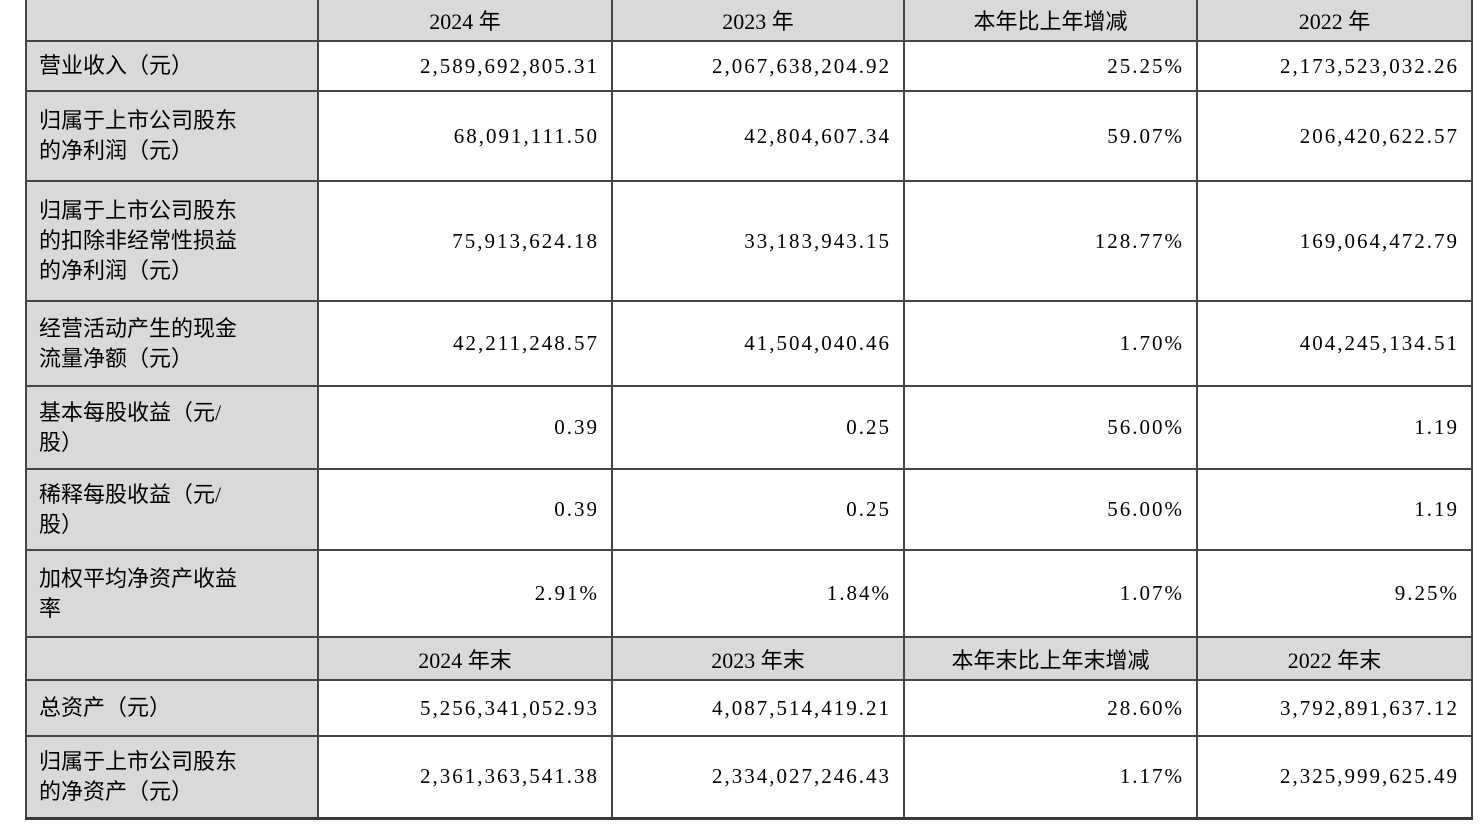 The height and width of the screenshot is (830, 1481). I want to click on period-header-row-2: 2024 年末 2023 年末 本年末比上年末增减 2022 年末, so click(749, 658).